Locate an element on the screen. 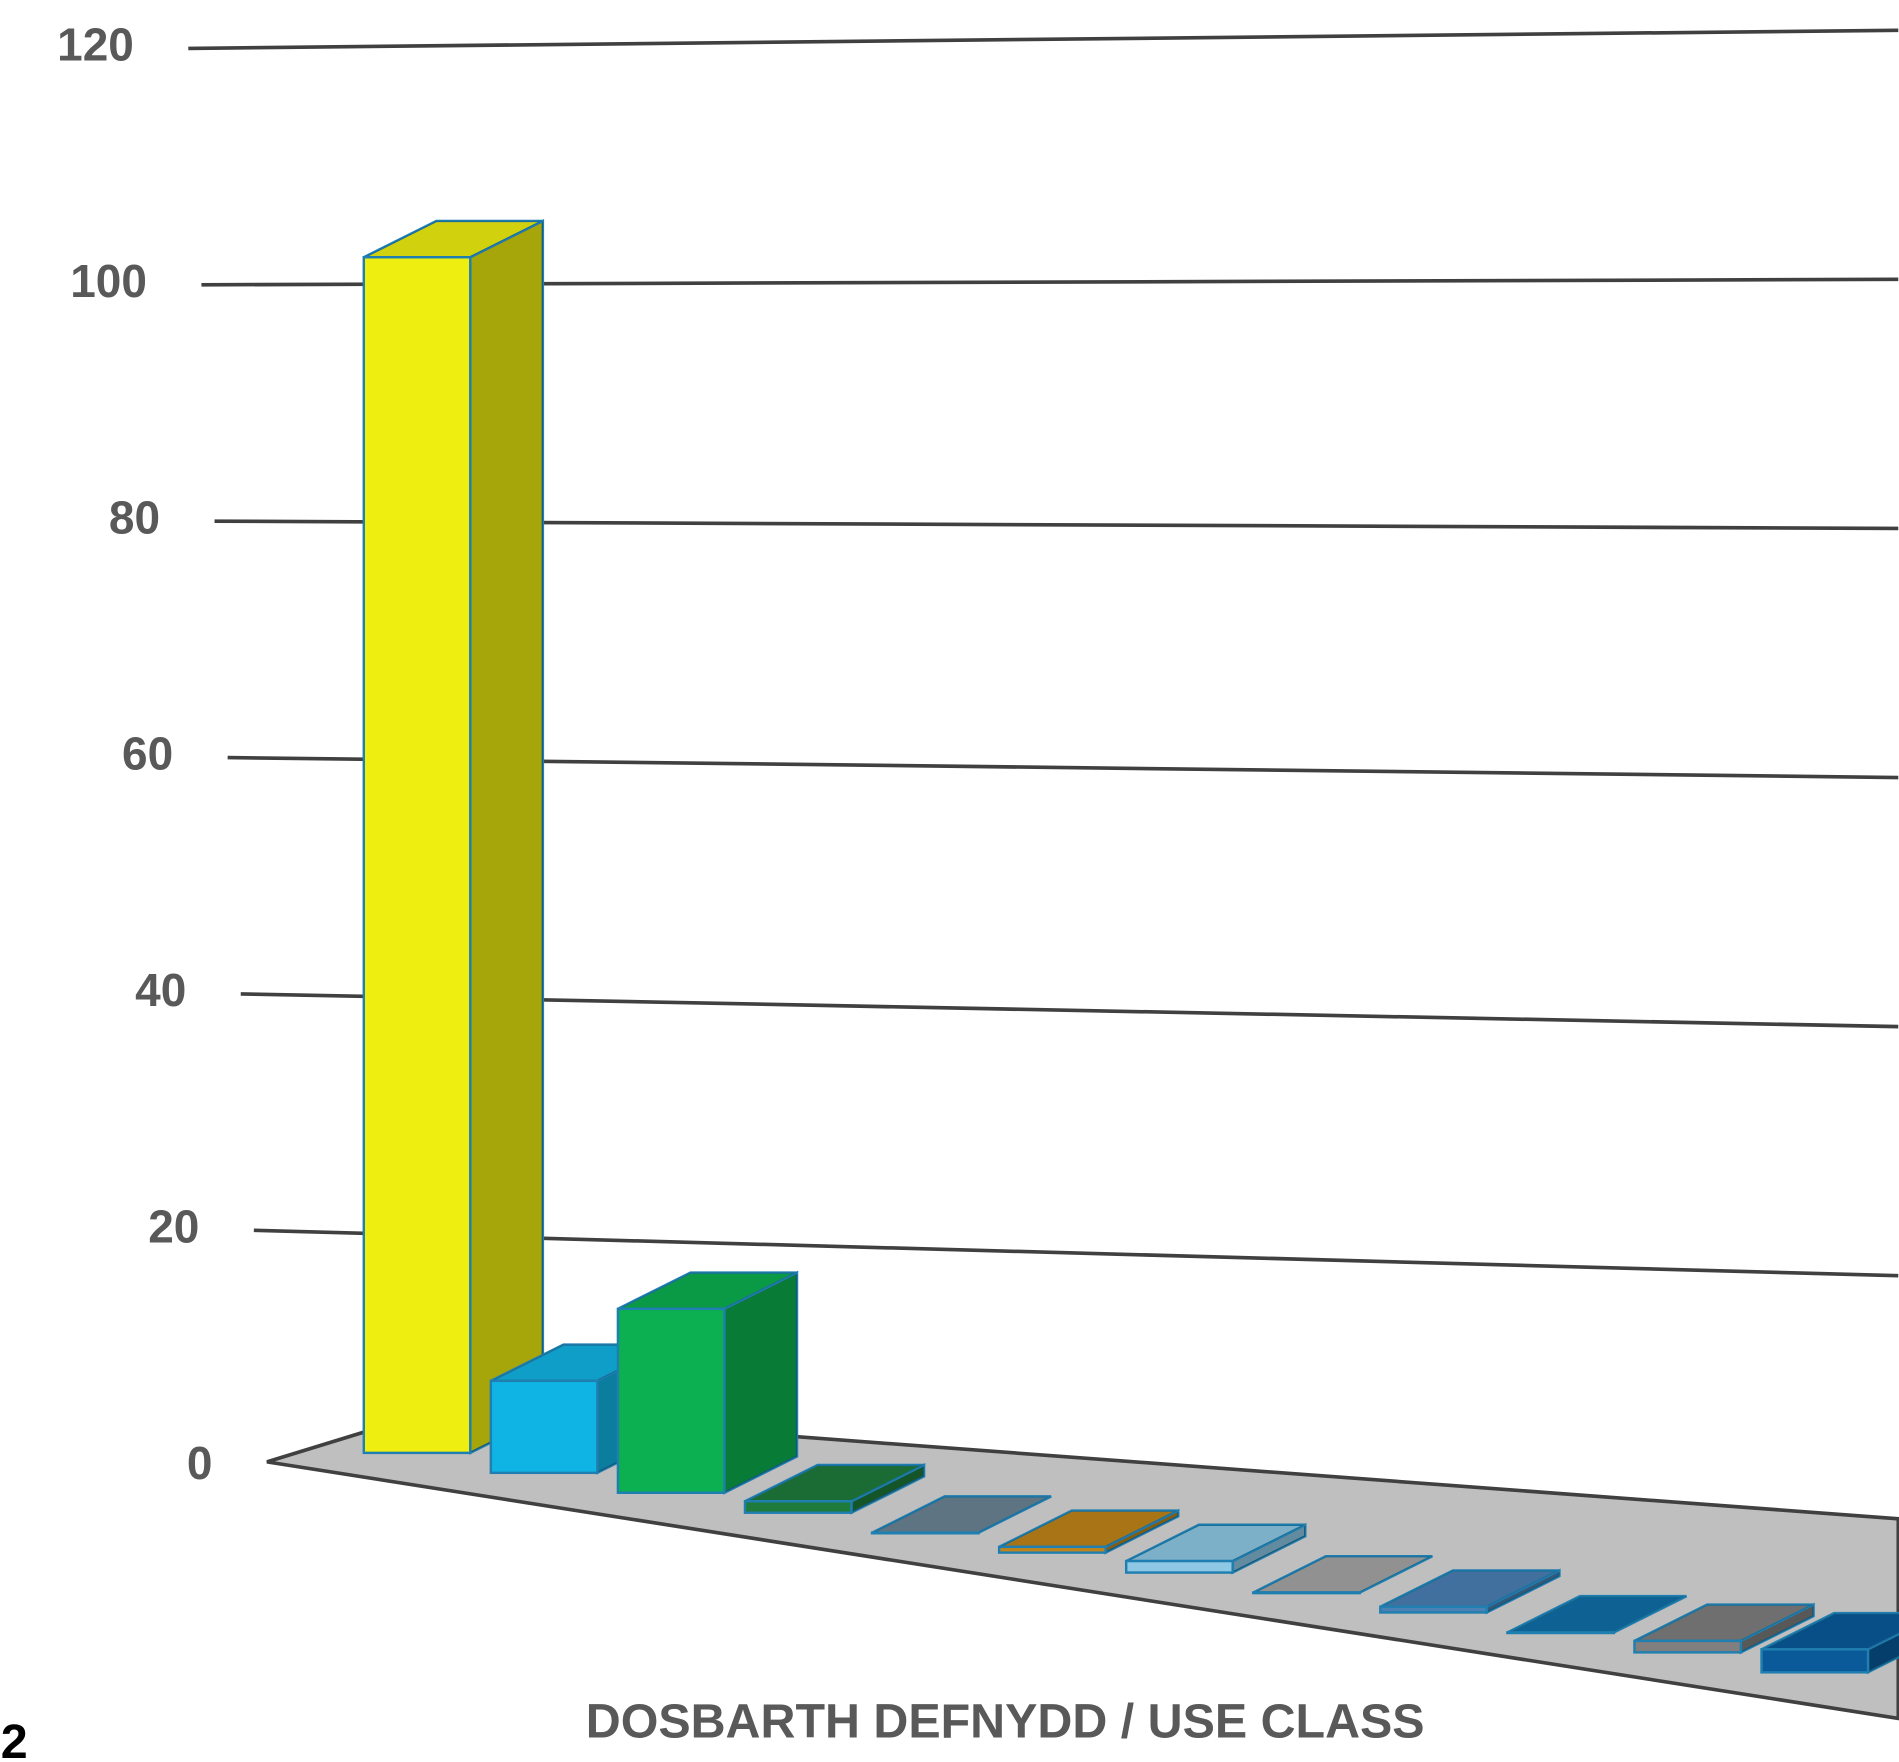  x-axis-title: DOSBARTH DEFNYDD / USE CLASS is located at coordinates (1005, 1721).